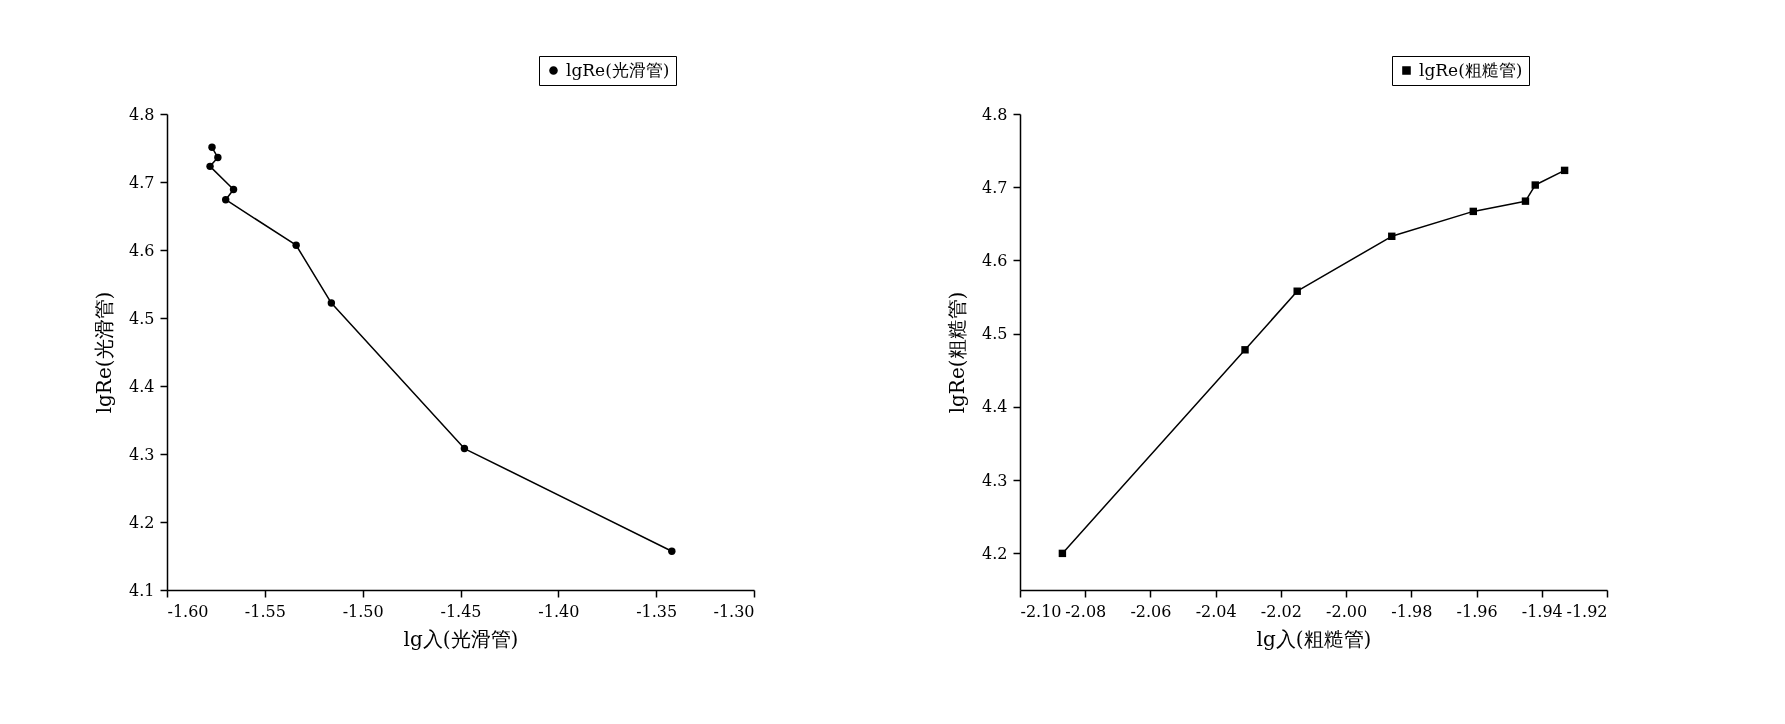 Image resolution: width=1785 pixels, height=724 pixels. What do you see at coordinates (957, 352) in the screenshot?
I see `y-axis-title: lgRe(粗糙管)` at bounding box center [957, 352].